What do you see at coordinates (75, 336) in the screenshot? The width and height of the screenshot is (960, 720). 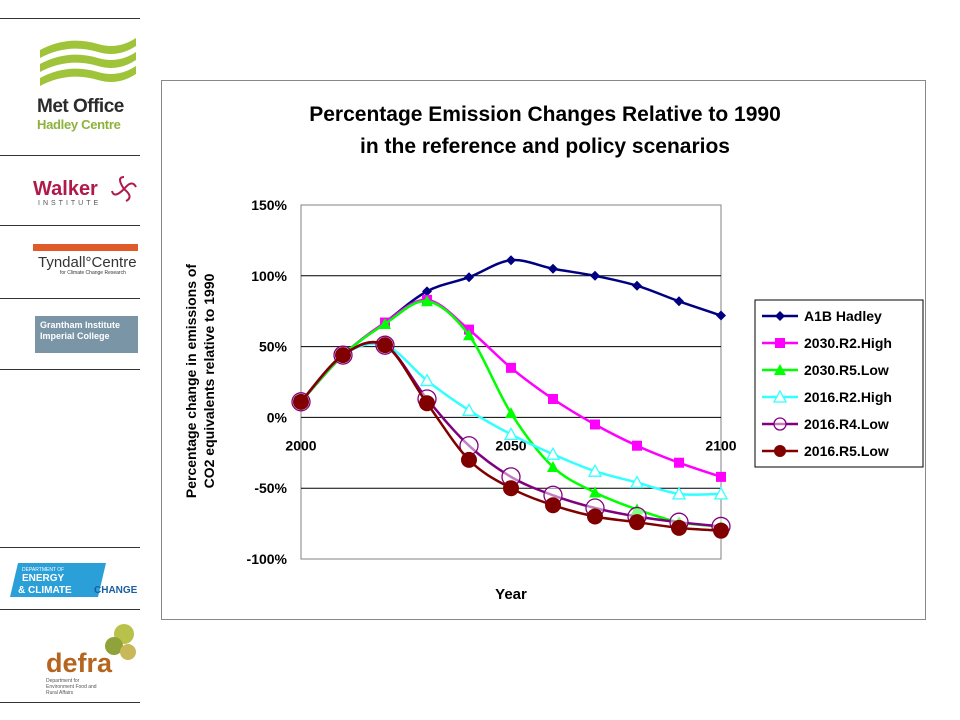 I see `grantham-line2: Imperial College` at bounding box center [75, 336].